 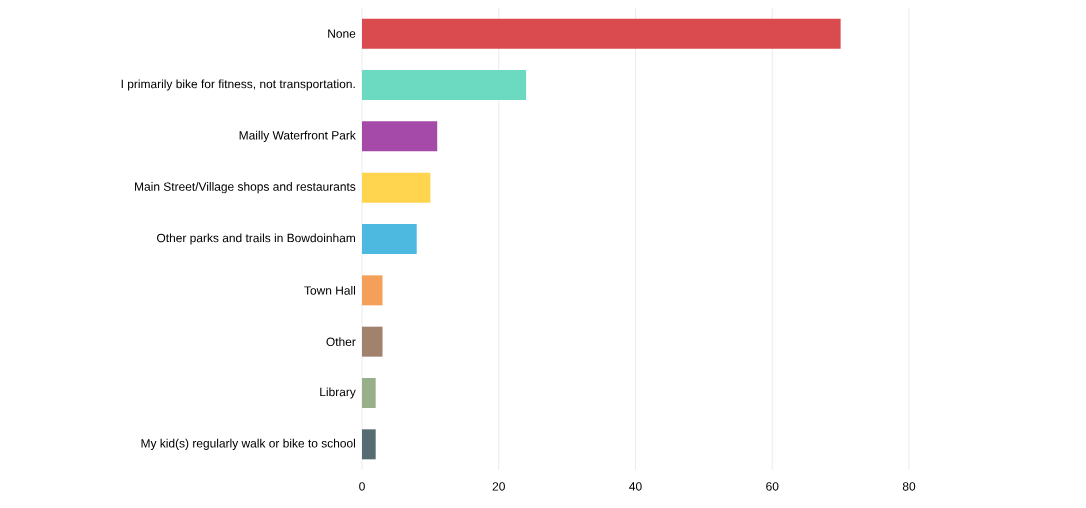 I want to click on y-tick-label: Main Street/Village shops and restaurants, so click(x=245, y=188).